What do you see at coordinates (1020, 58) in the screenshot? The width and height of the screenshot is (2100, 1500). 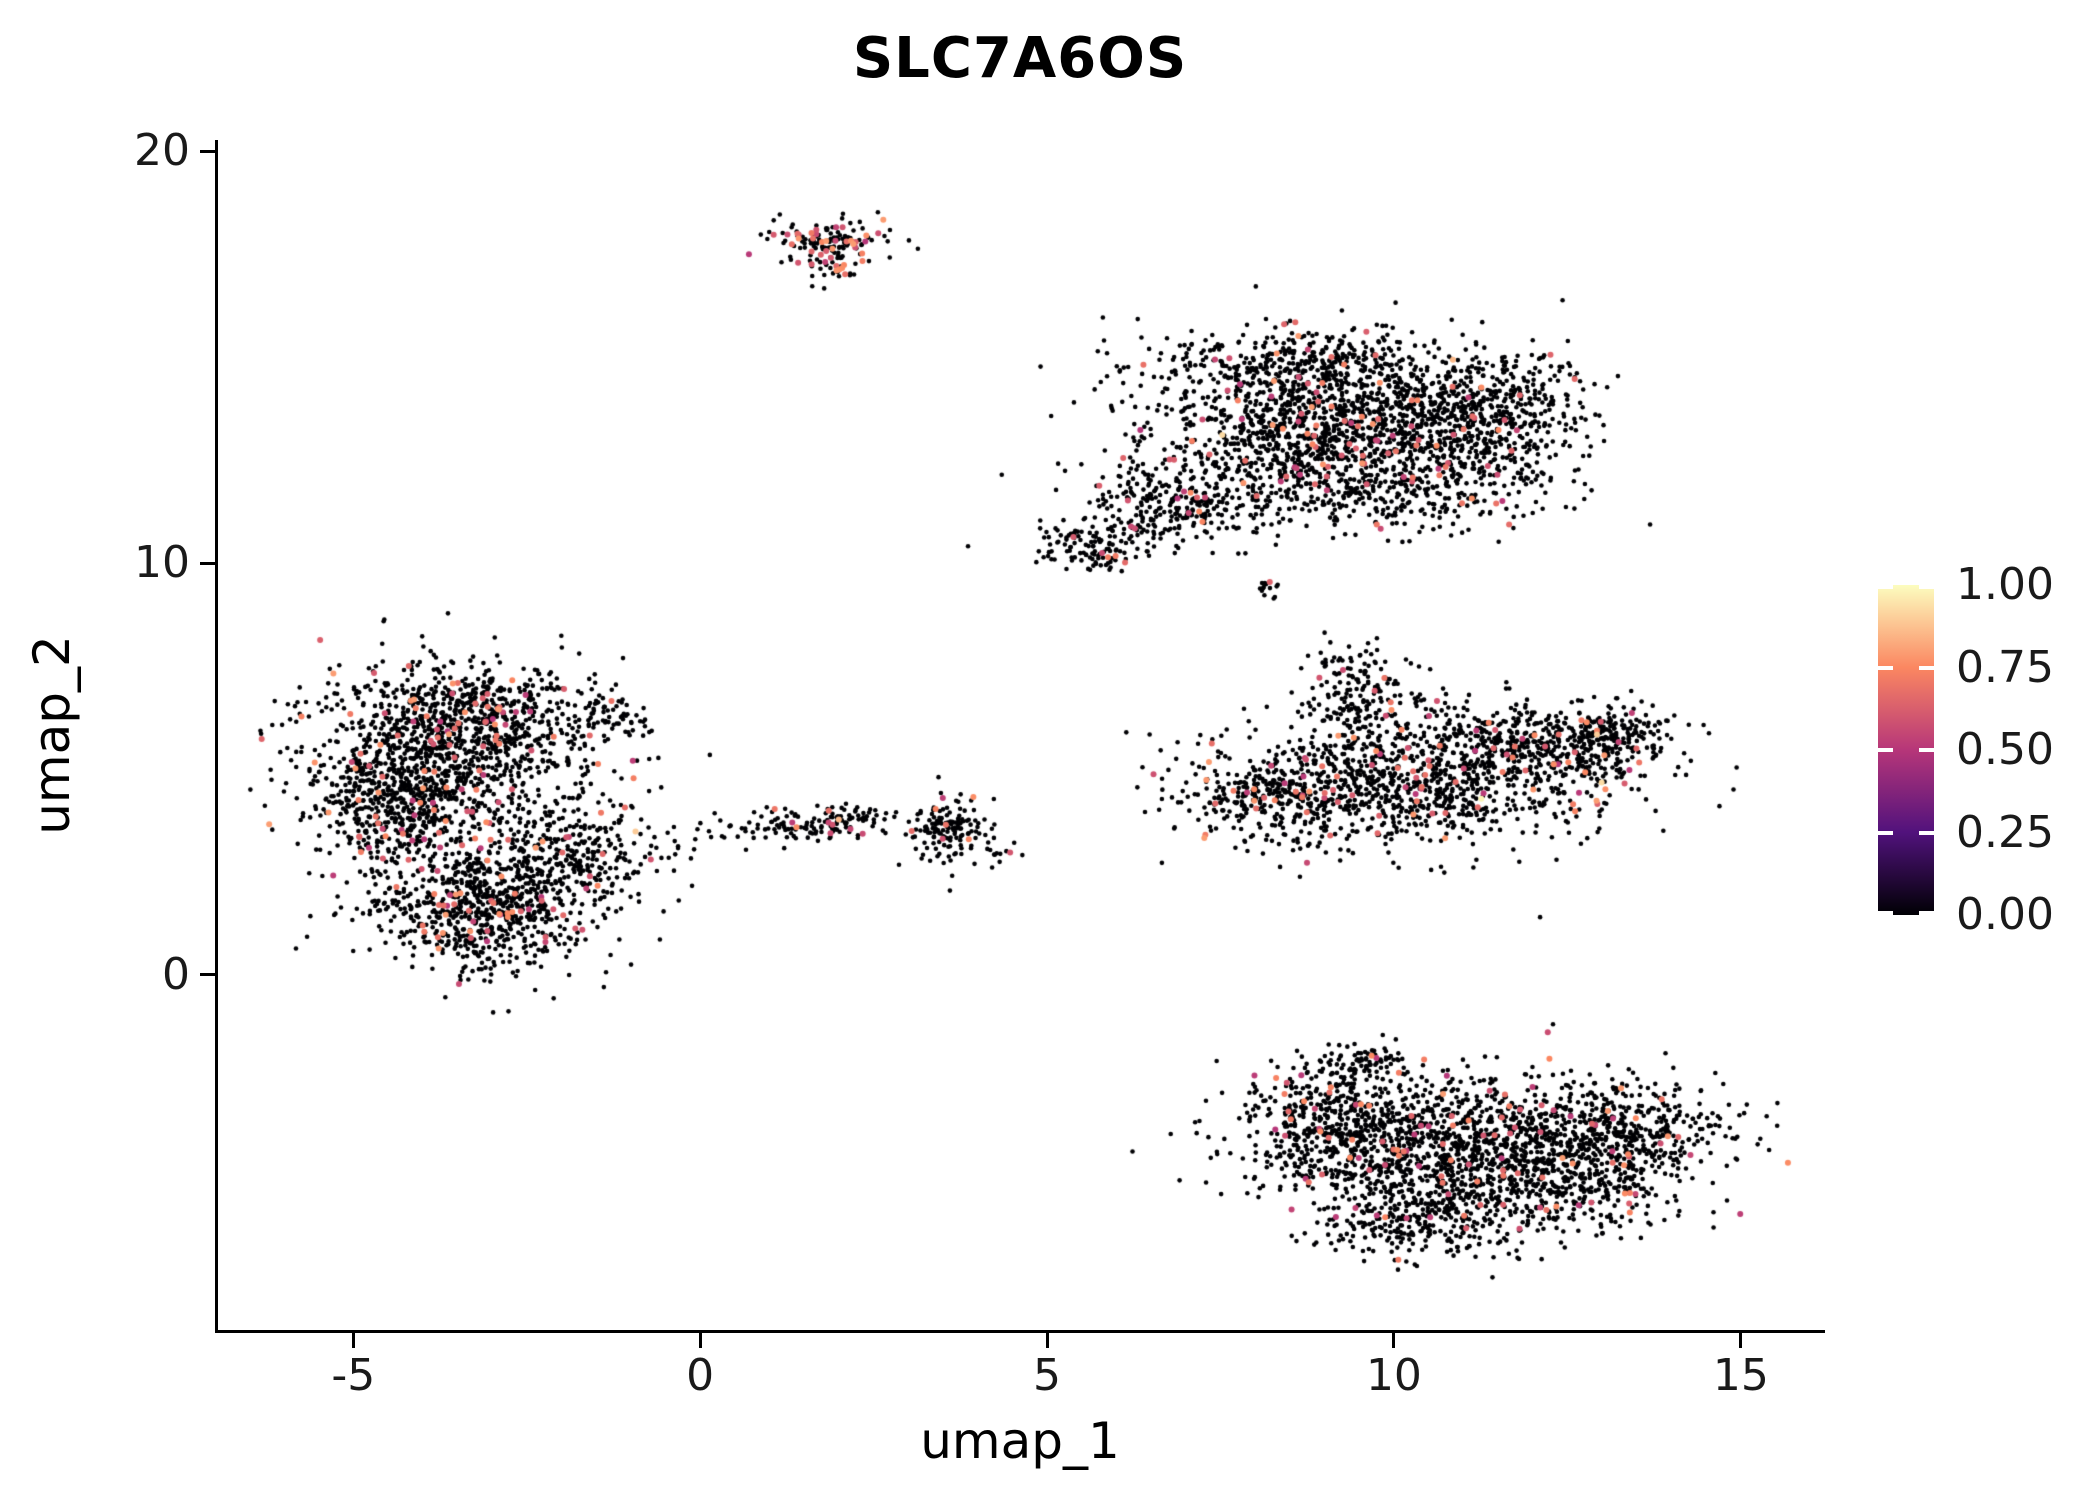 I see `chart-title: SLC7A6OS` at bounding box center [1020, 58].